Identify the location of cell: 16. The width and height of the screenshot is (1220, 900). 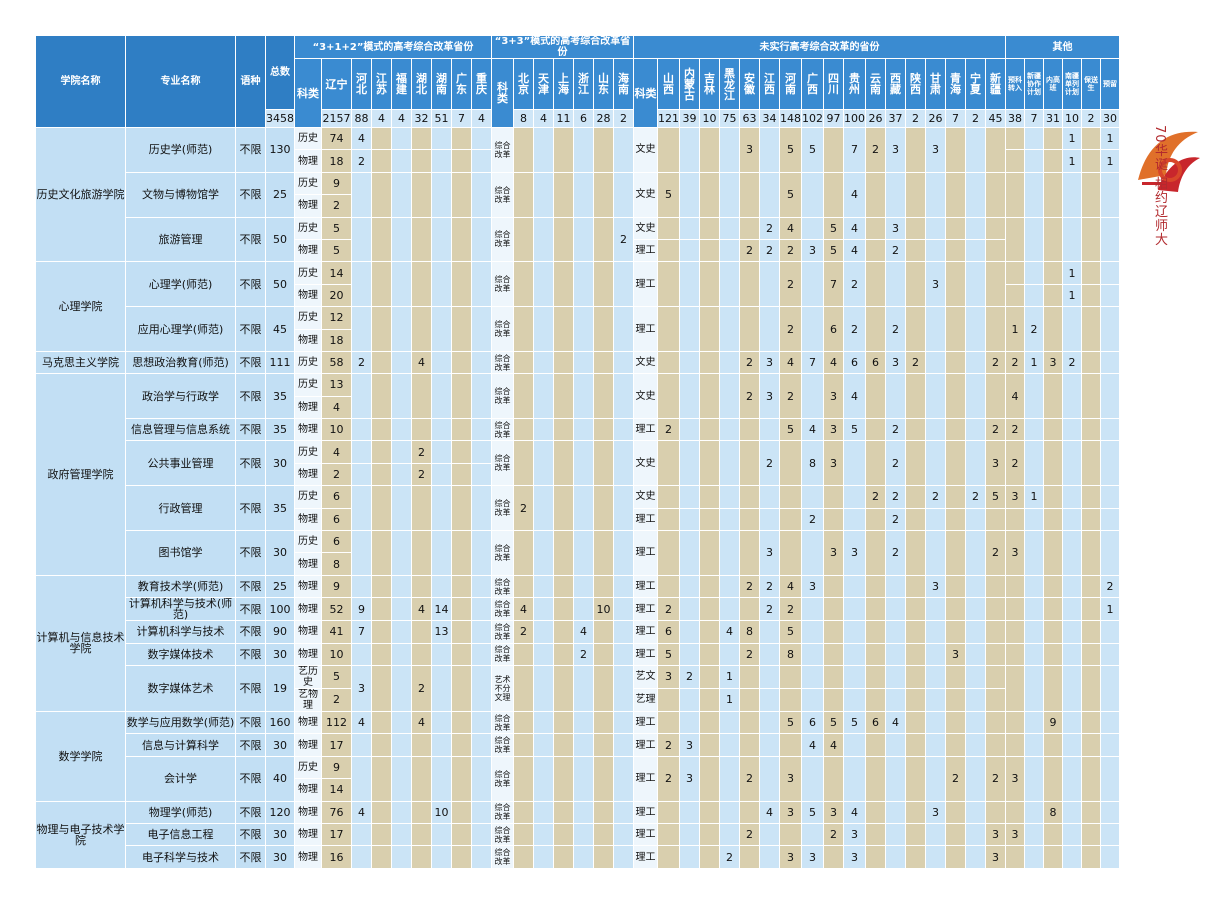
(336, 857).